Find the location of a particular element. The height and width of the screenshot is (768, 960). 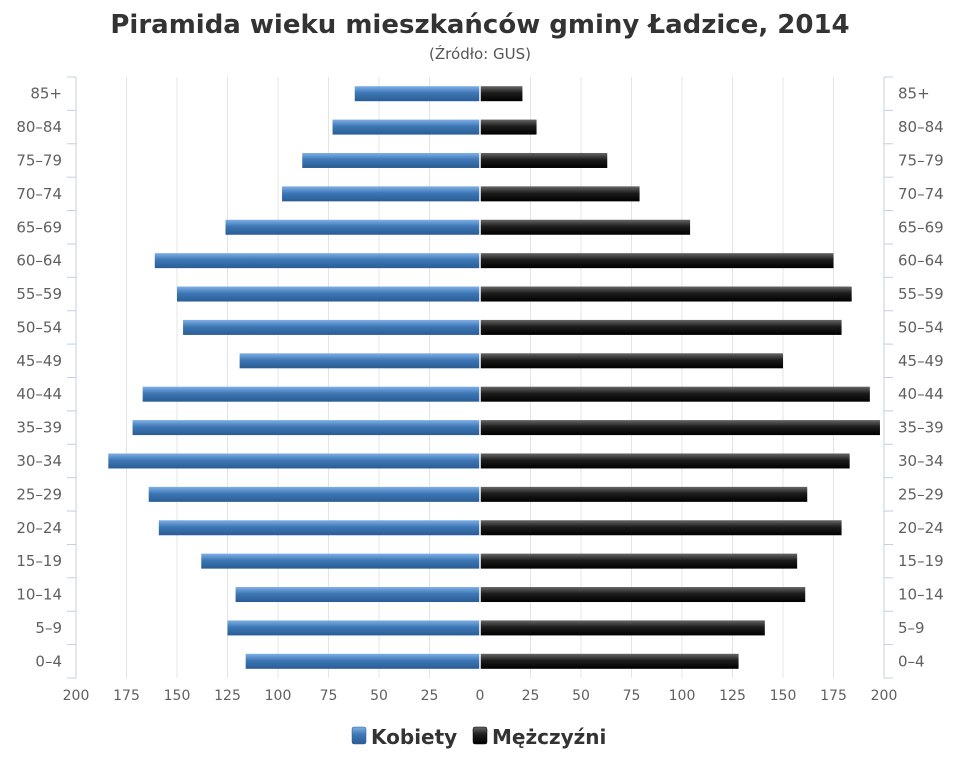

age-label-left: 45–49 is located at coordinates (39, 361).